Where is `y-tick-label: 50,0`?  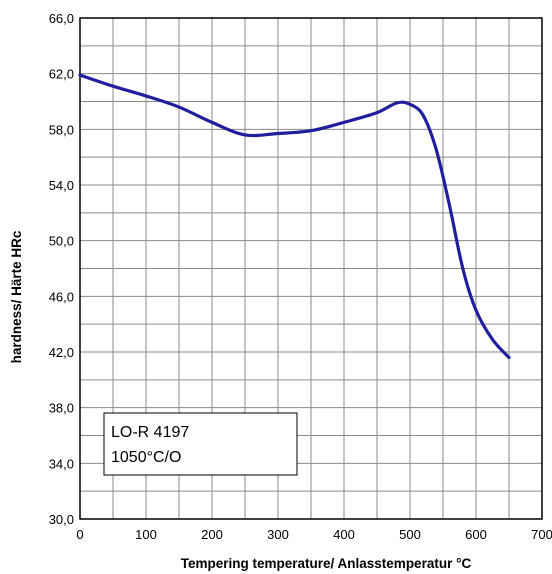 y-tick-label: 50,0 is located at coordinates (61, 241).